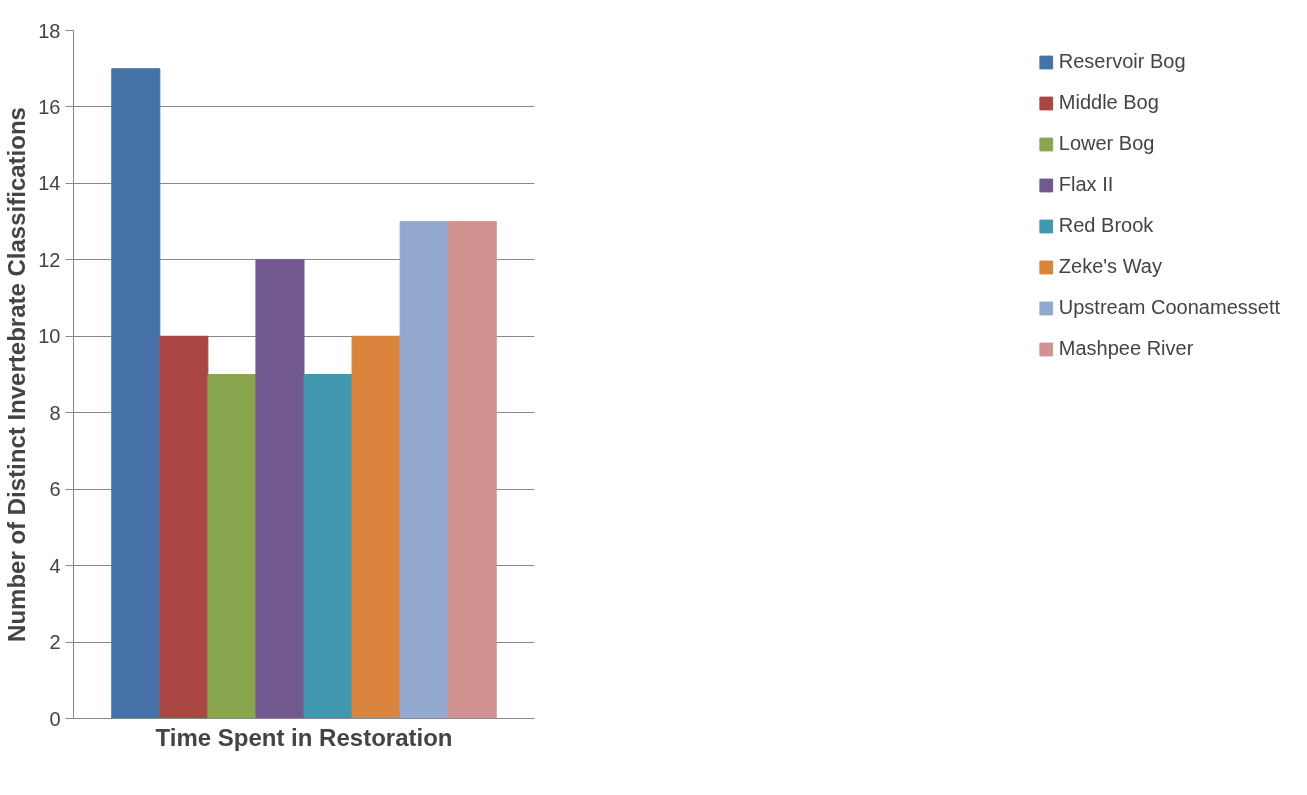 This screenshot has height=795, width=1307. Describe the element at coordinates (49, 106) in the screenshot. I see `y-tick-label: 16` at that location.